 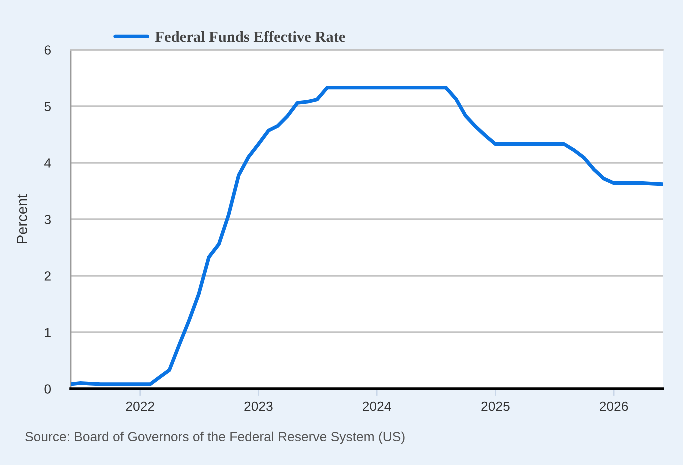 I want to click on y-tick-label: 0, so click(x=48, y=389).